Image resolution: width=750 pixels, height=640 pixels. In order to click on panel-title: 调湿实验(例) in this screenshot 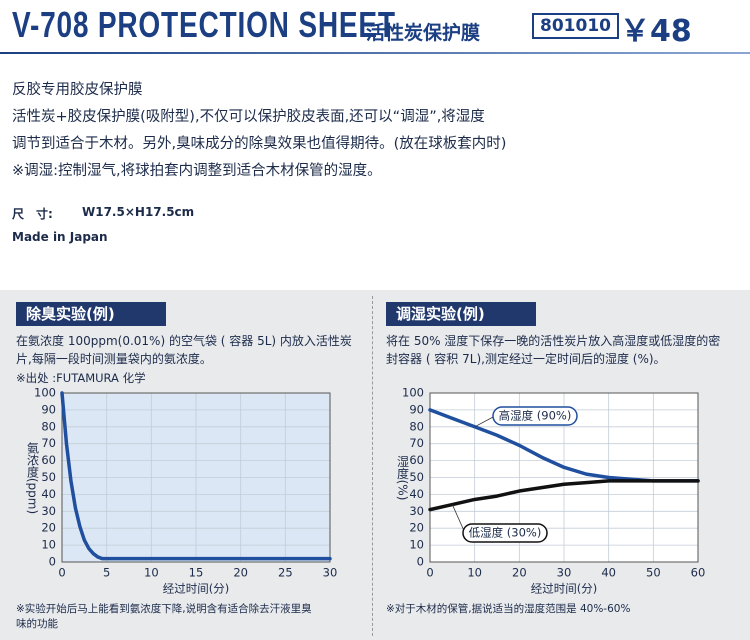, I will do `click(461, 314)`.